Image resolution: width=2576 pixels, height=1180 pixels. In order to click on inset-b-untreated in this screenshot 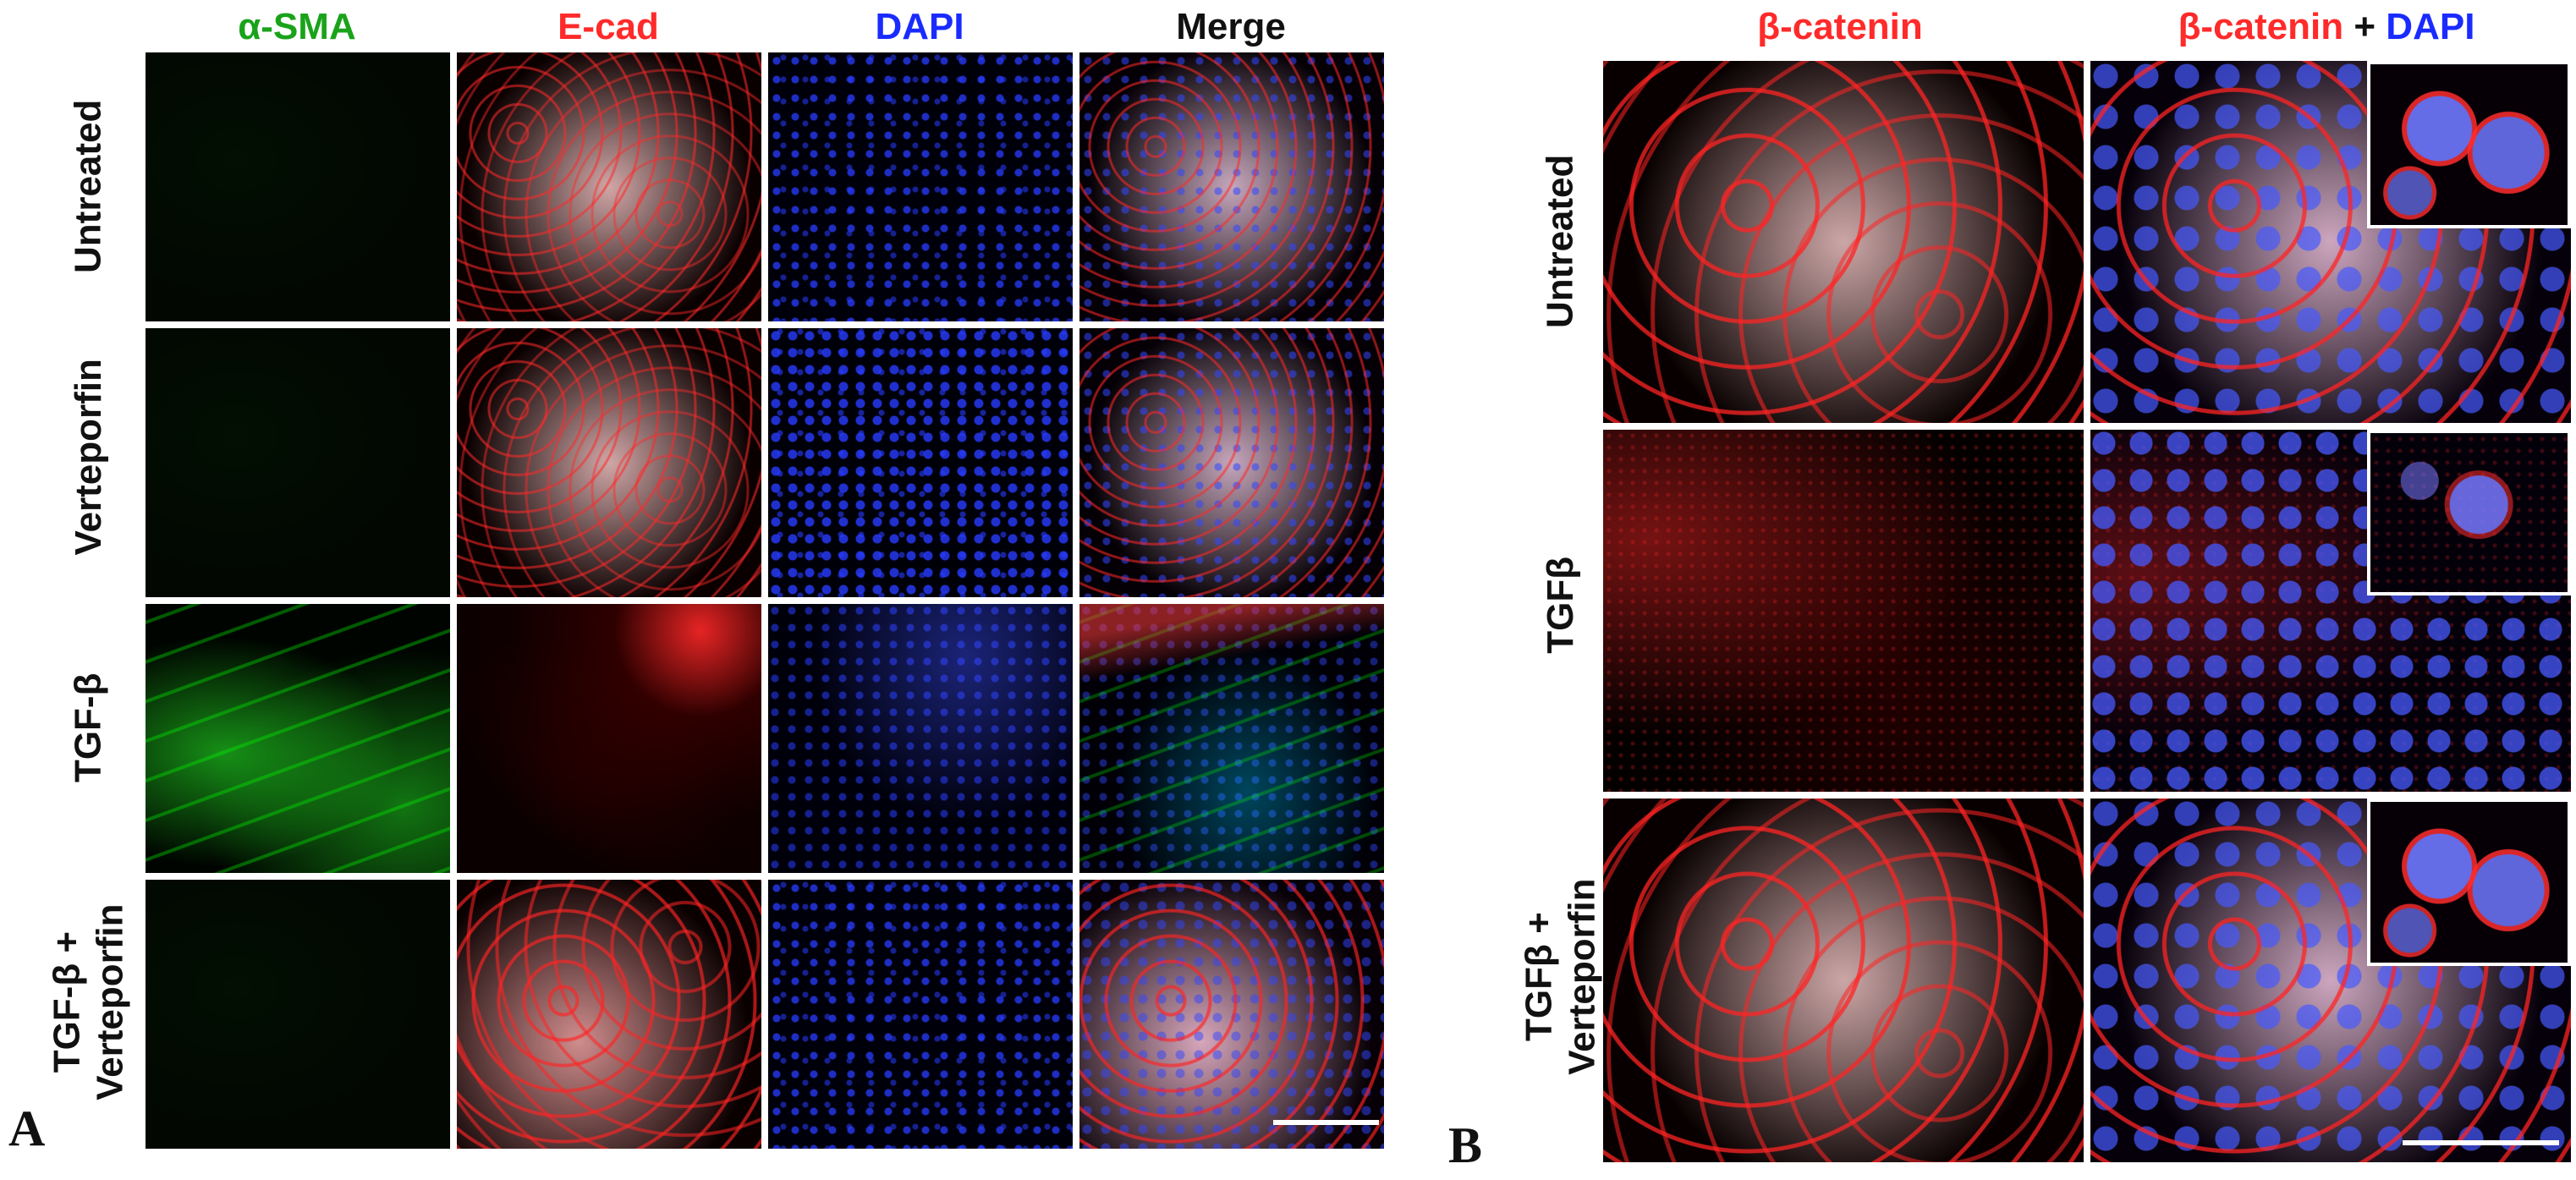, I will do `click(2469, 144)`.